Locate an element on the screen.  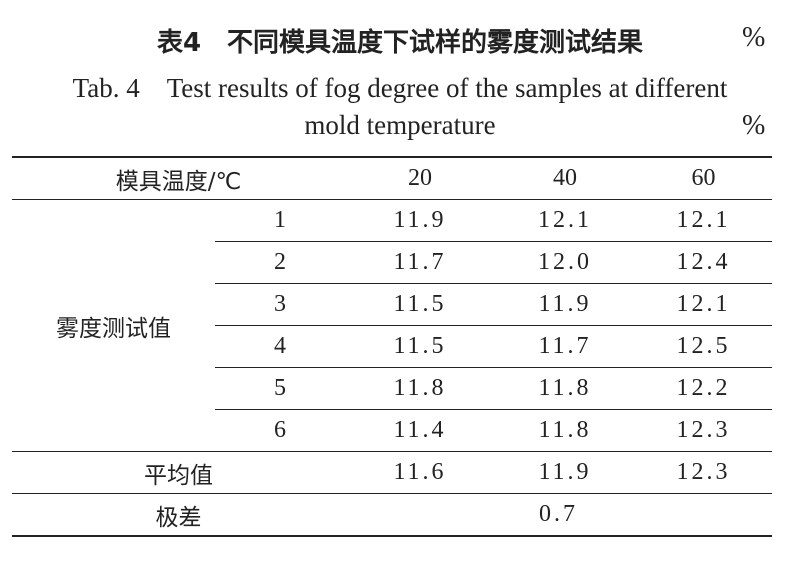
table-cell: 模具温度/℃ is located at coordinates (178, 178).